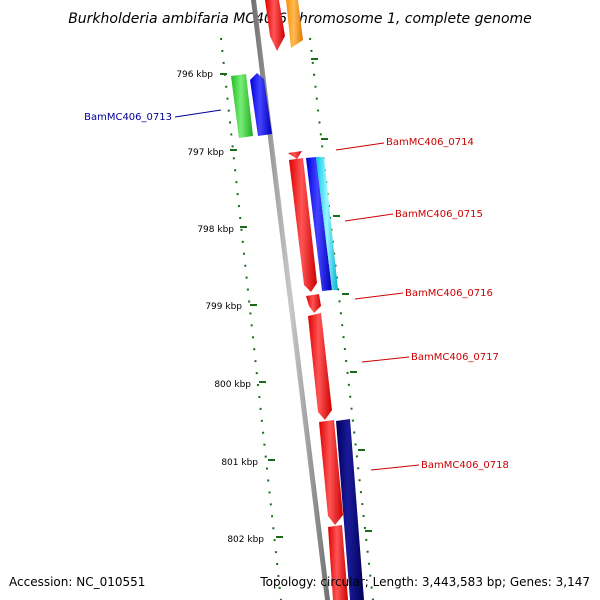  What do you see at coordinates (245, 540) in the screenshot?
I see `kbp-tick-label: 802 kbp` at bounding box center [245, 540].